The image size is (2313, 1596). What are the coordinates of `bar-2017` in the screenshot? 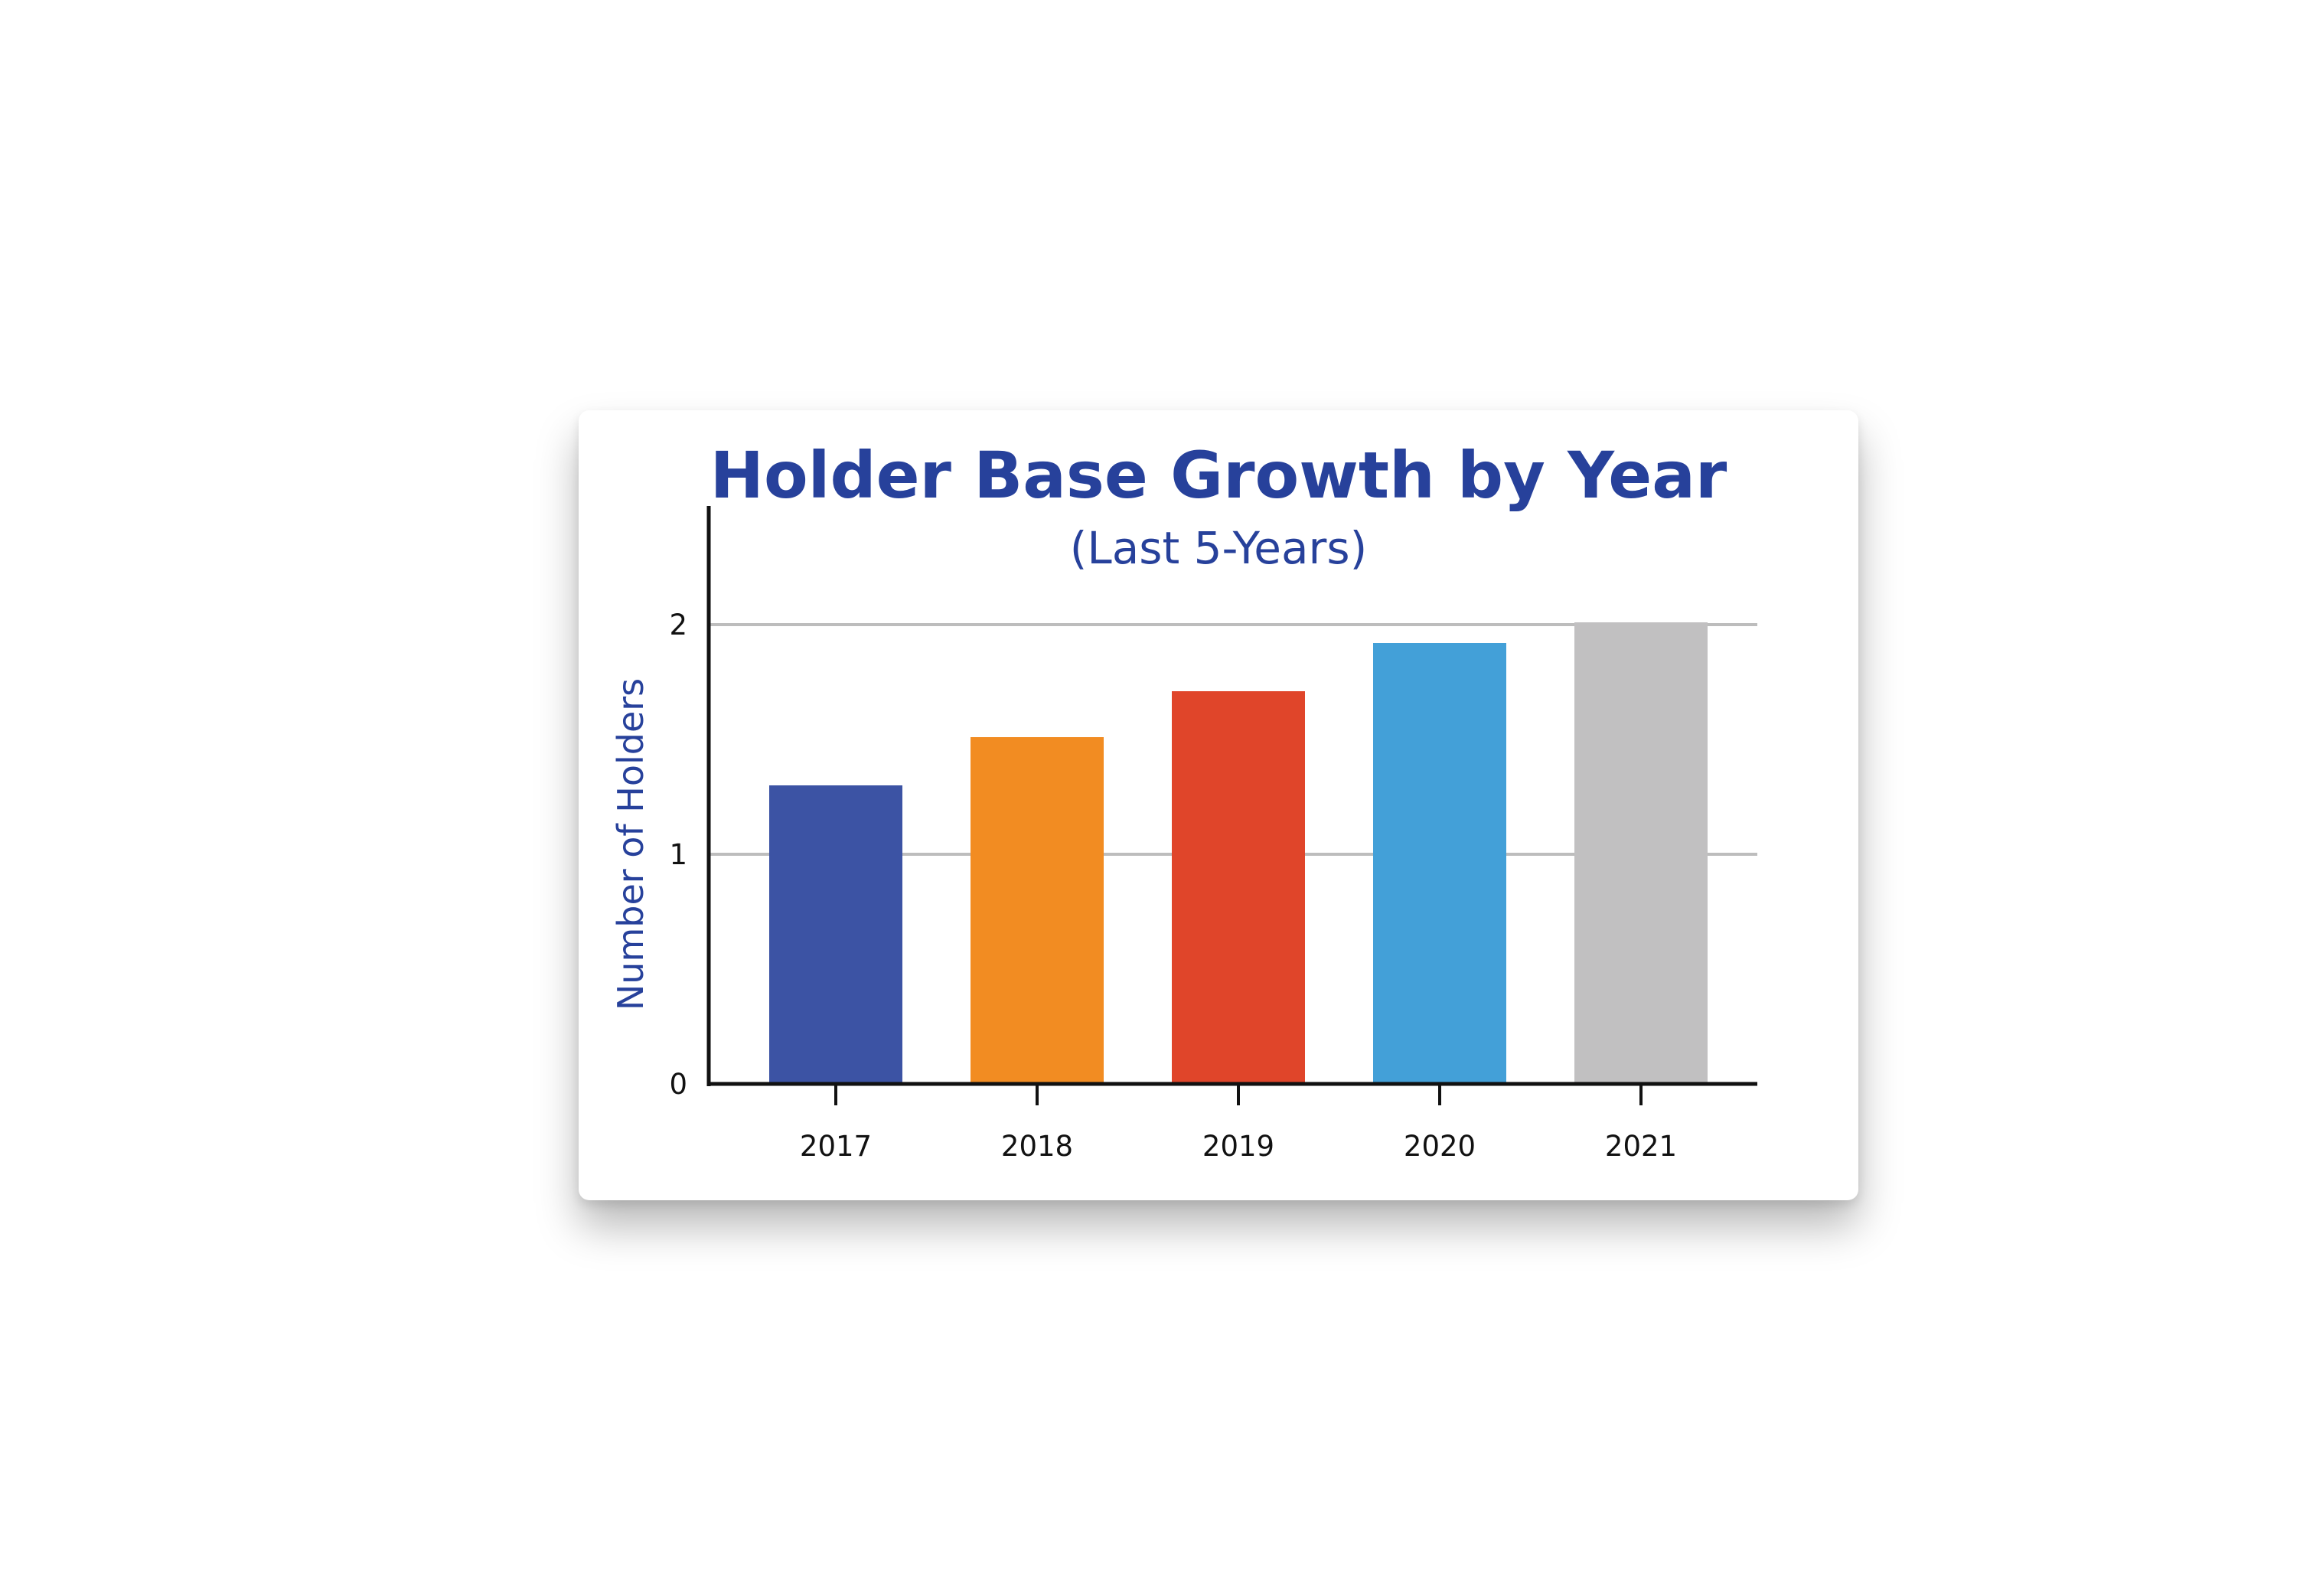 It's located at (835, 934).